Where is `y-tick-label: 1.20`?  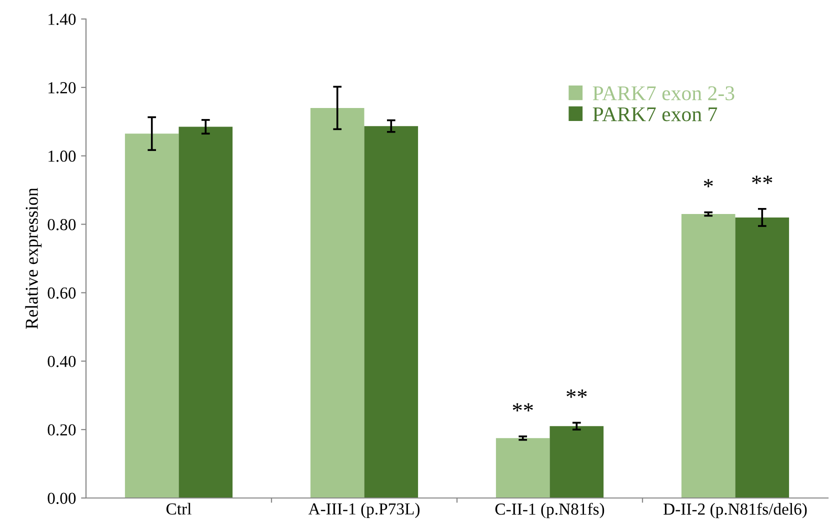 y-tick-label: 1.20 is located at coordinates (62, 88).